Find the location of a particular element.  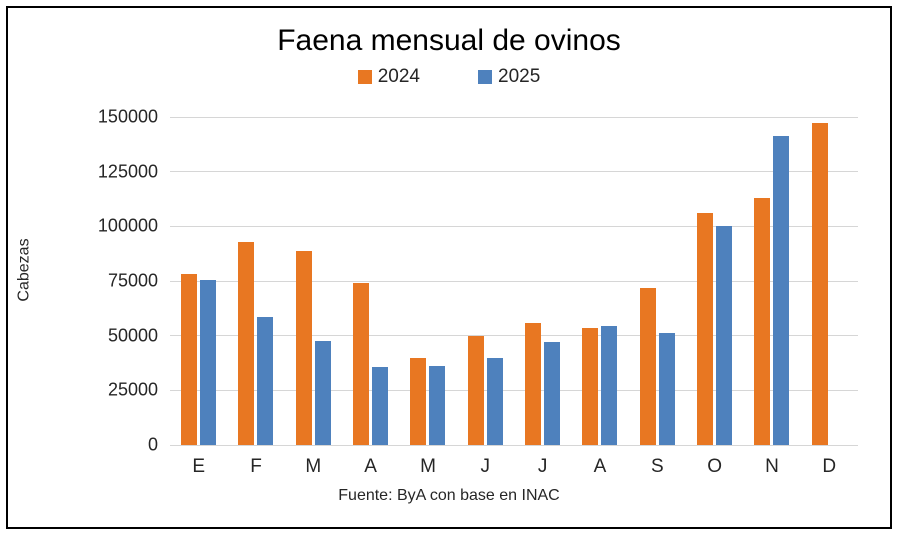

bar-2025-1-E is located at coordinates (208, 362).